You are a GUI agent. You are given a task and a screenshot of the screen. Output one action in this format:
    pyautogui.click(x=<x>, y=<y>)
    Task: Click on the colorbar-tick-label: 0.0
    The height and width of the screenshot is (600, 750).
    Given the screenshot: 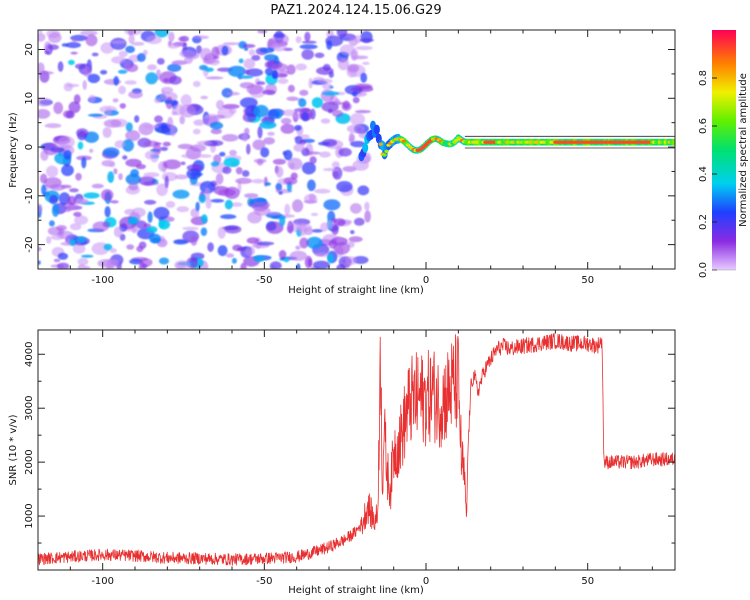 What is the action you would take?
    pyautogui.click(x=703, y=270)
    